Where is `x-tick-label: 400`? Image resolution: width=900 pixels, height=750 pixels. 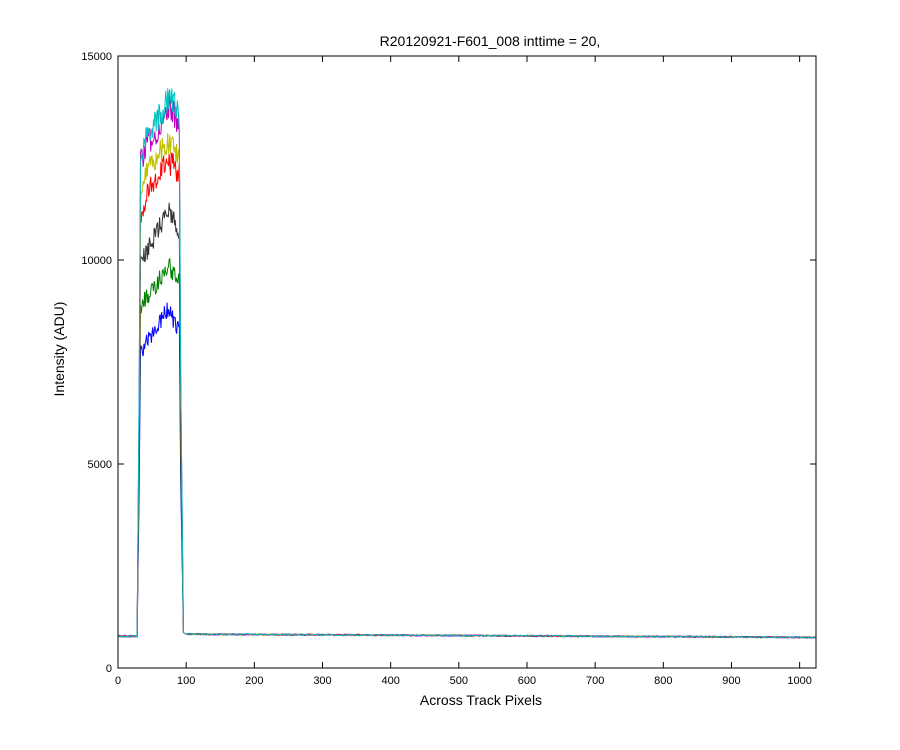 x-tick-label: 400 is located at coordinates (390, 681).